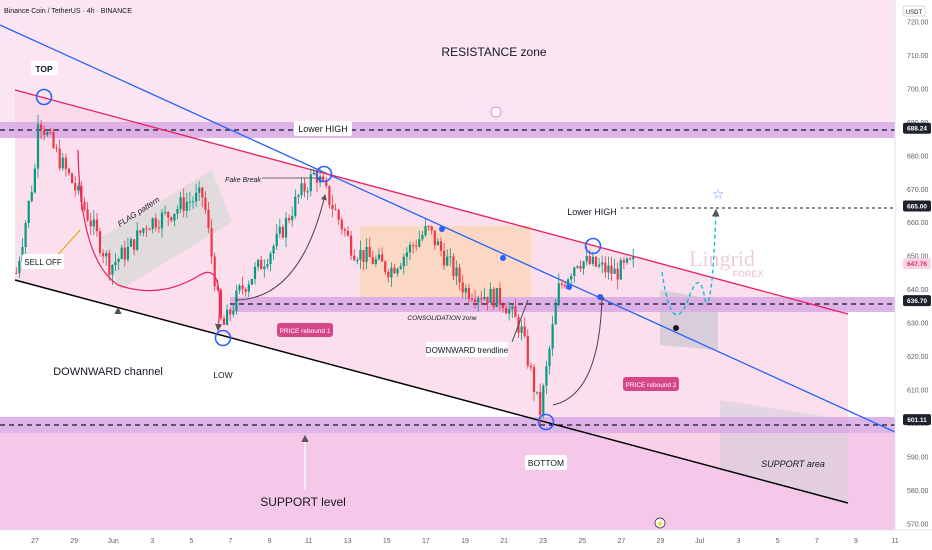  What do you see at coordinates (582, 541) in the screenshot?
I see `time-tick-label: 25` at bounding box center [582, 541].